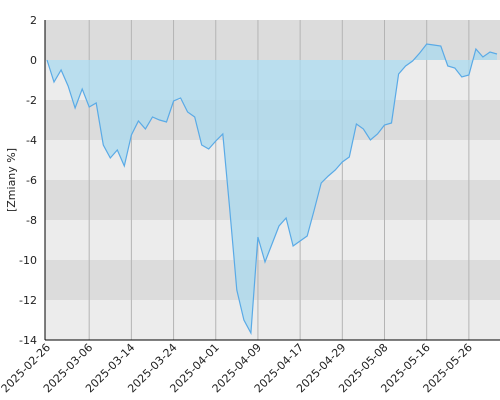 This screenshot has height=400, width=500. What do you see at coordinates (28, 340) in the screenshot?
I see `y-tick-label: -14` at bounding box center [28, 340].